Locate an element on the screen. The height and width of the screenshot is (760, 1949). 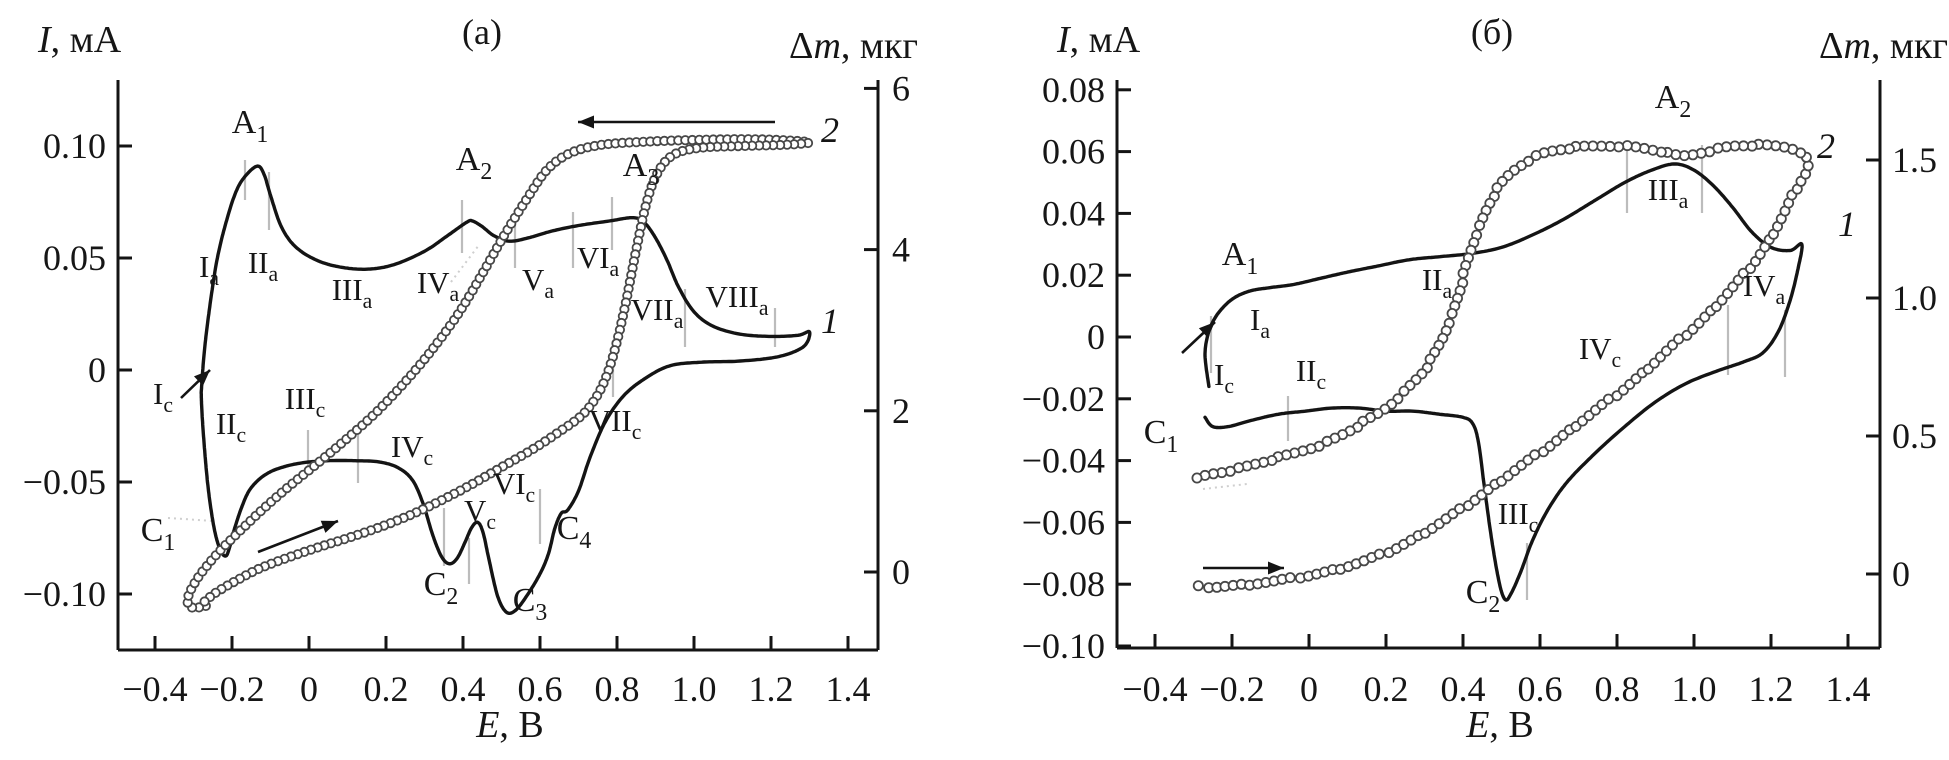
right-tick-label-b: 0.5 is located at coordinates (1914, 436).